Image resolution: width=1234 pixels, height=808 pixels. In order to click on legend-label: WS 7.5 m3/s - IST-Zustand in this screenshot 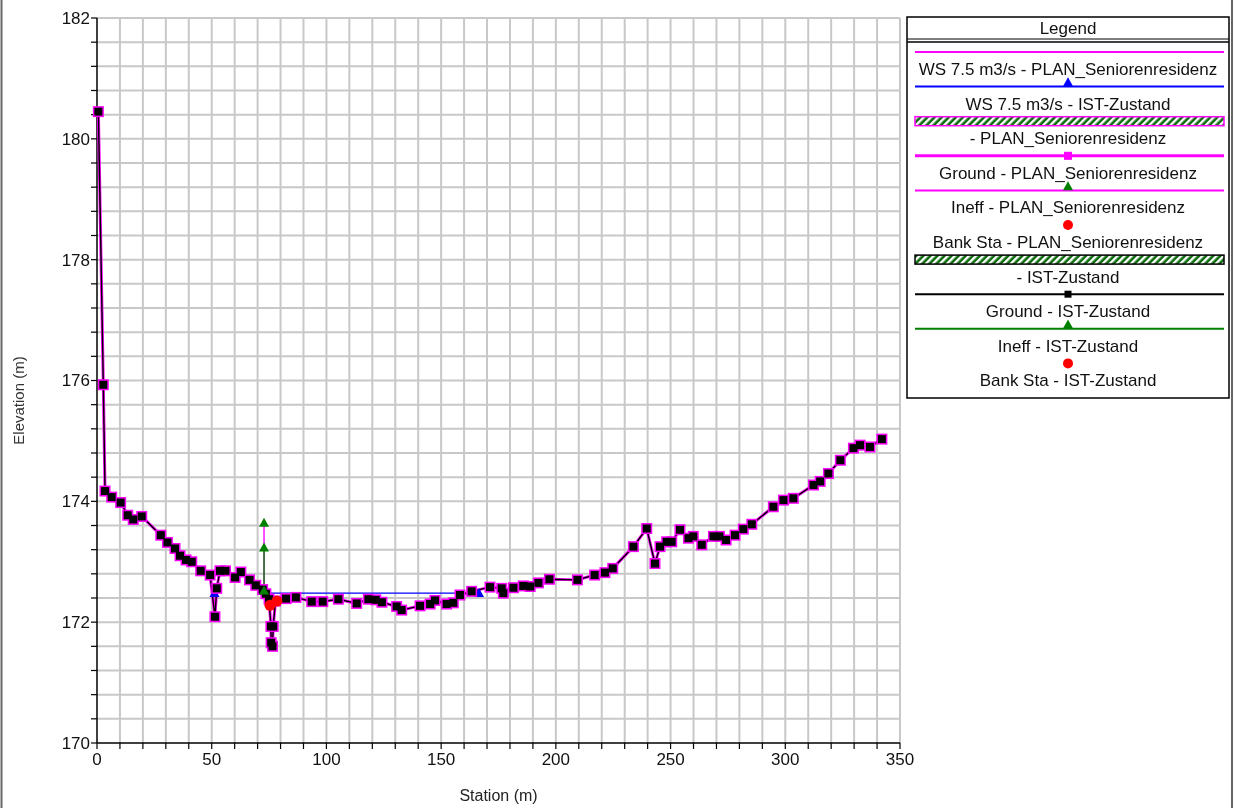, I will do `click(1068, 104)`.